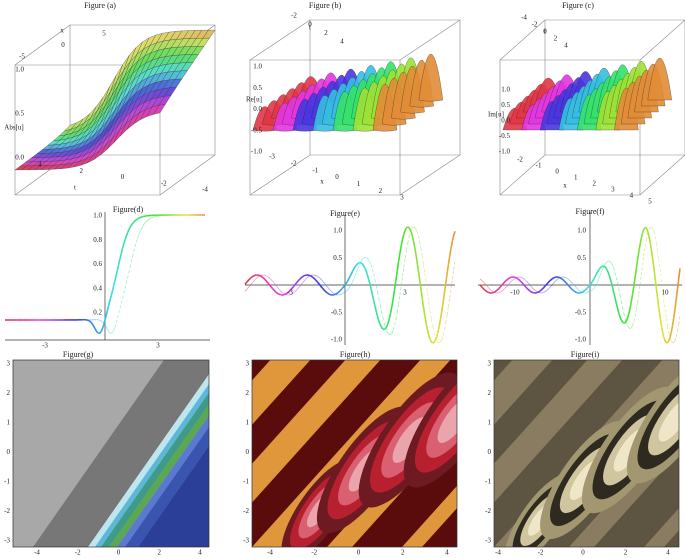 This screenshot has height=559, width=685. Describe the element at coordinates (580, 285) in the screenshot. I see `curve-f` at that location.